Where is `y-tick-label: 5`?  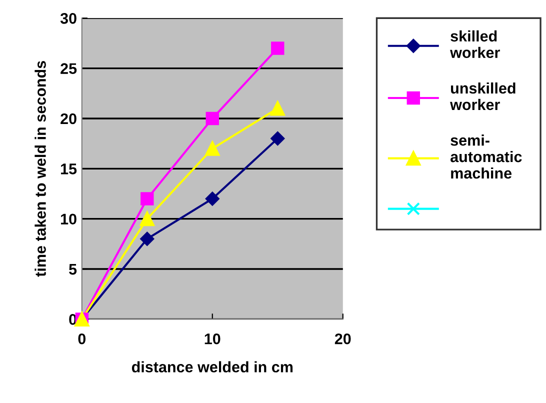
y-tick-label: 5 is located at coordinates (73, 269).